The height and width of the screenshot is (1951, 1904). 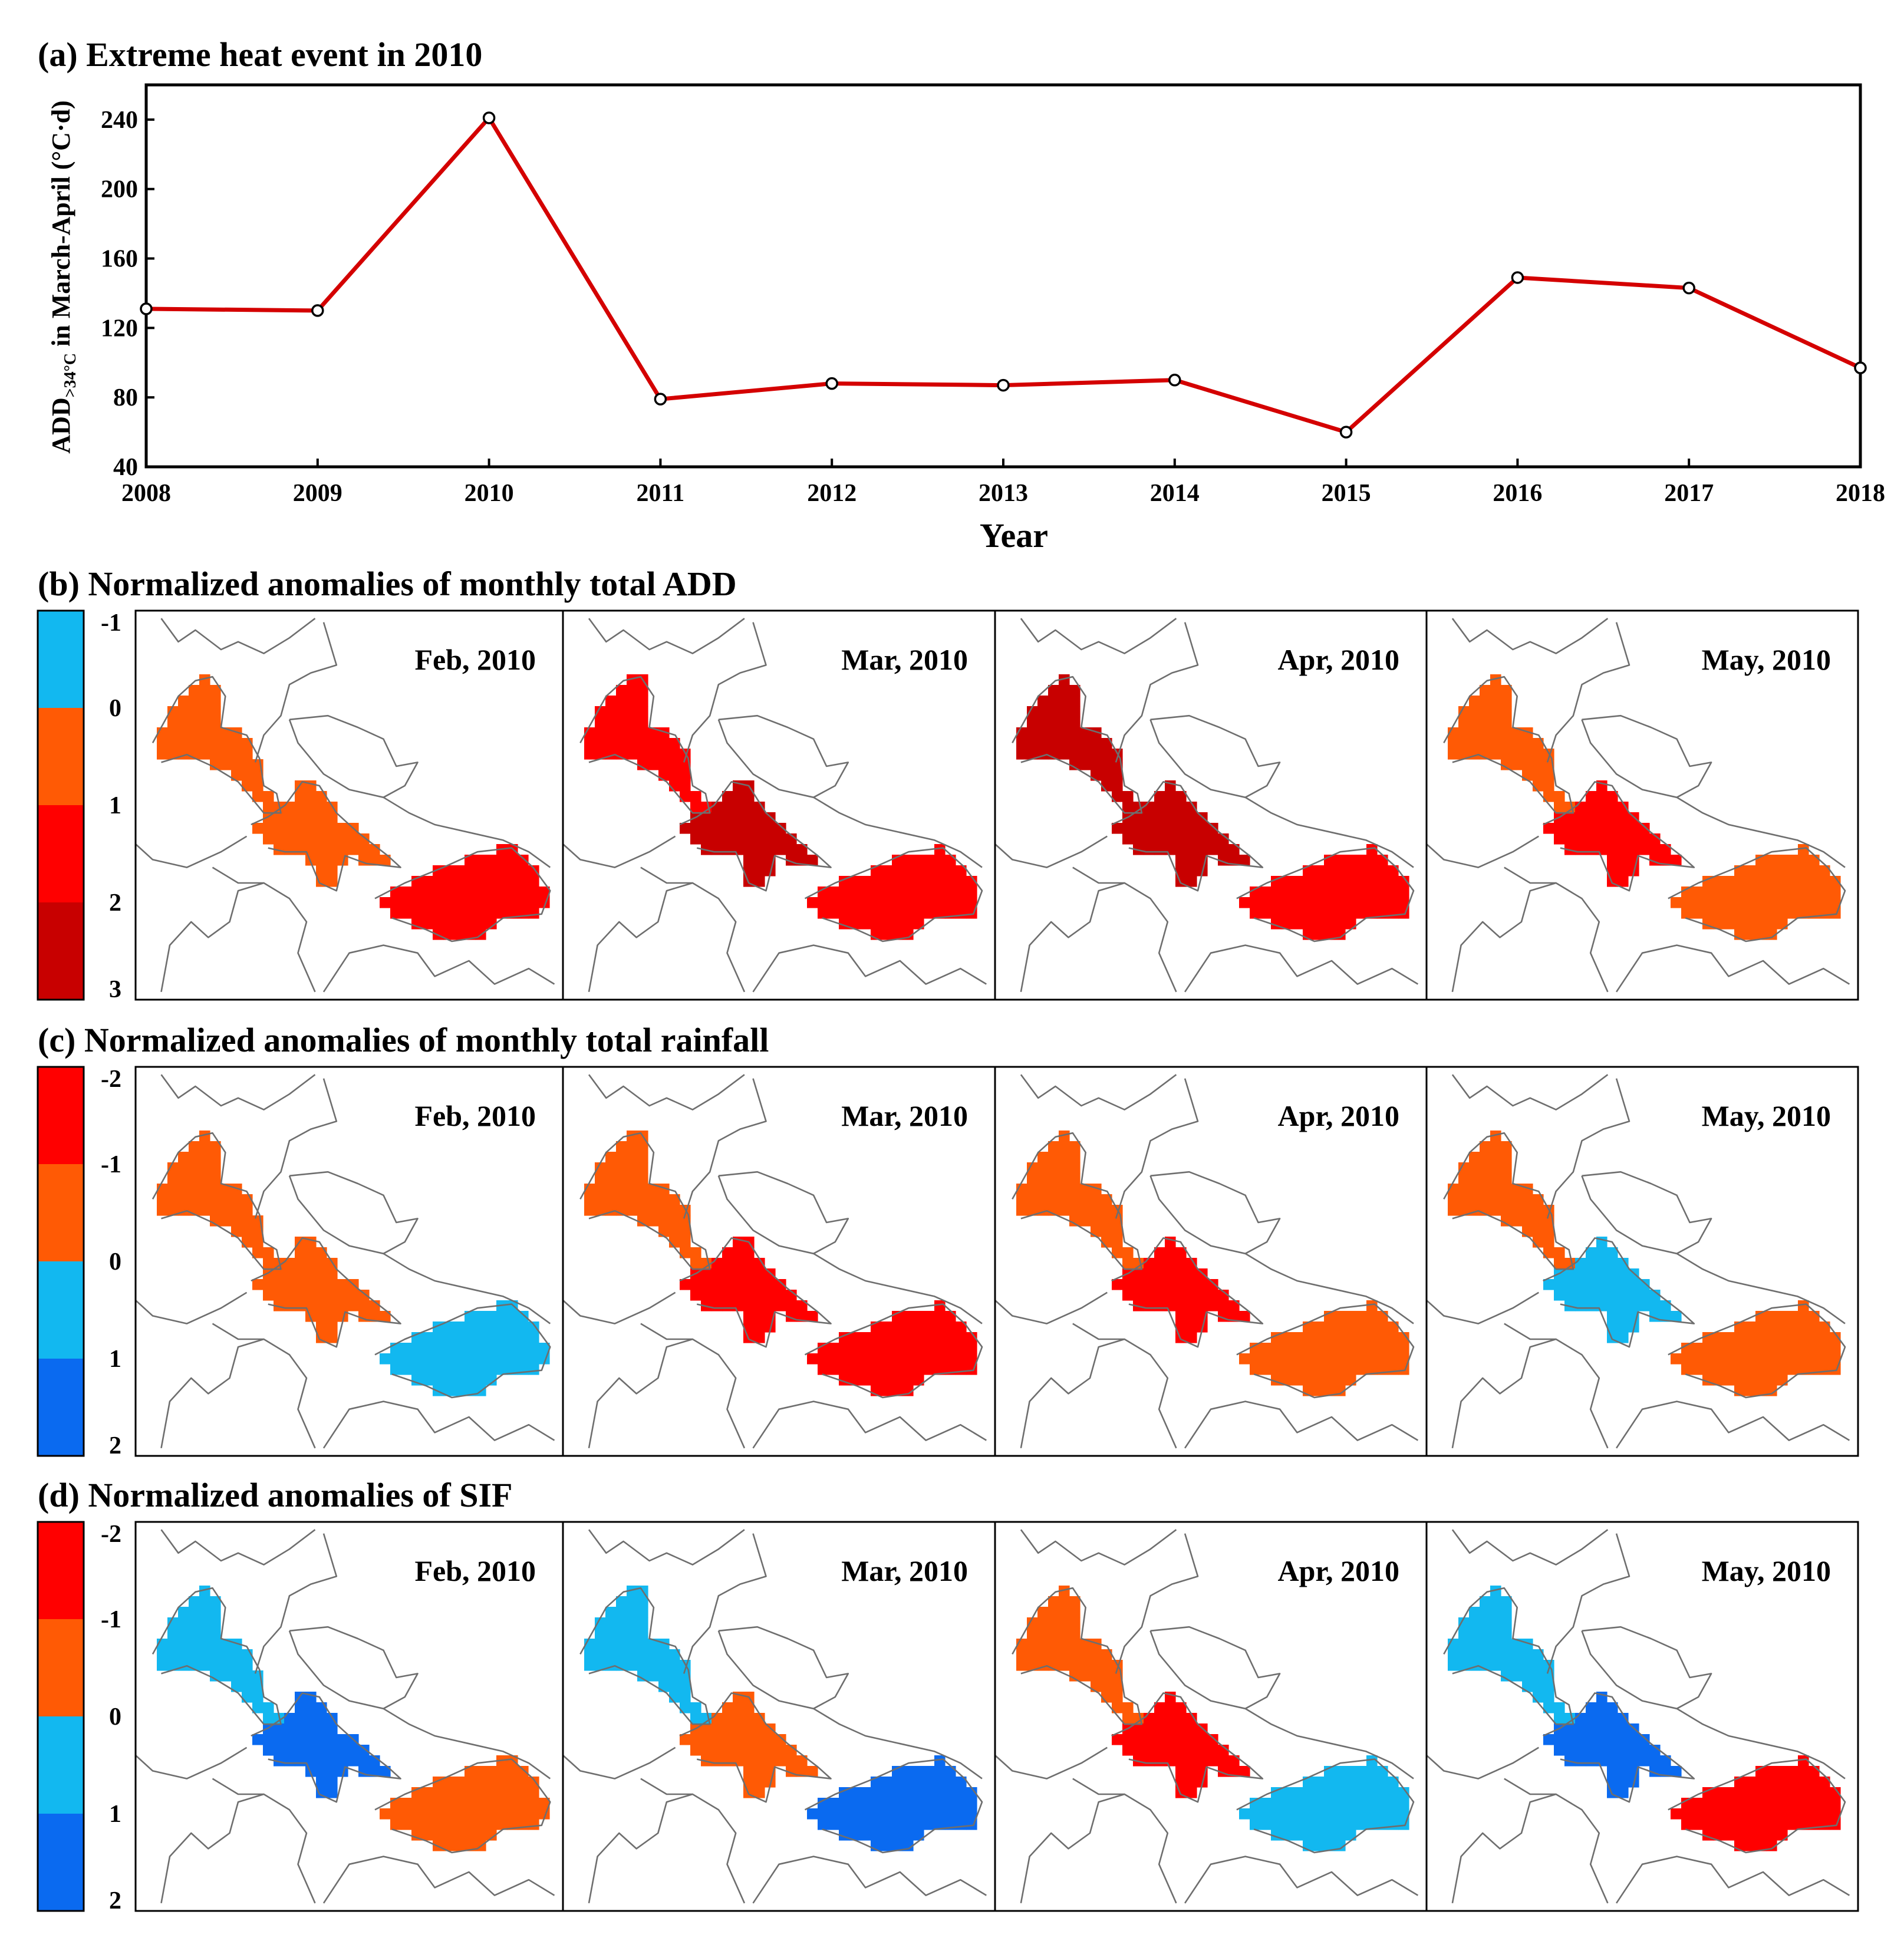 What do you see at coordinates (125, 467) in the screenshot?
I see `y-tick-label: 40` at bounding box center [125, 467].